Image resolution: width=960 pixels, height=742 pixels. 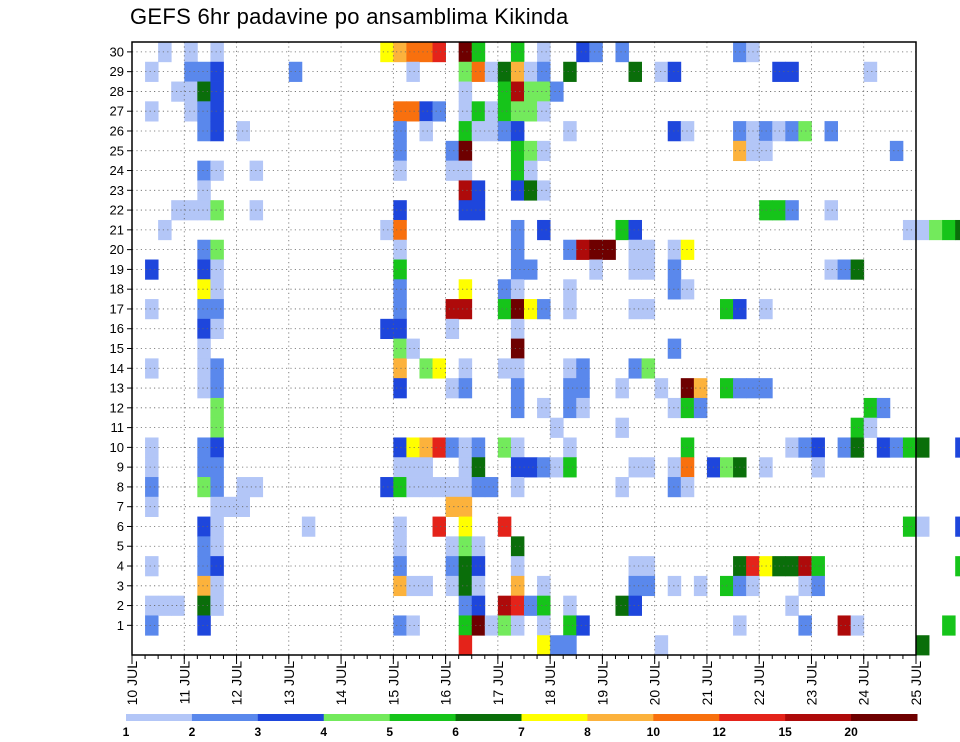 I want to click on x-tick-label: 20 JUL, so click(x=655, y=683).